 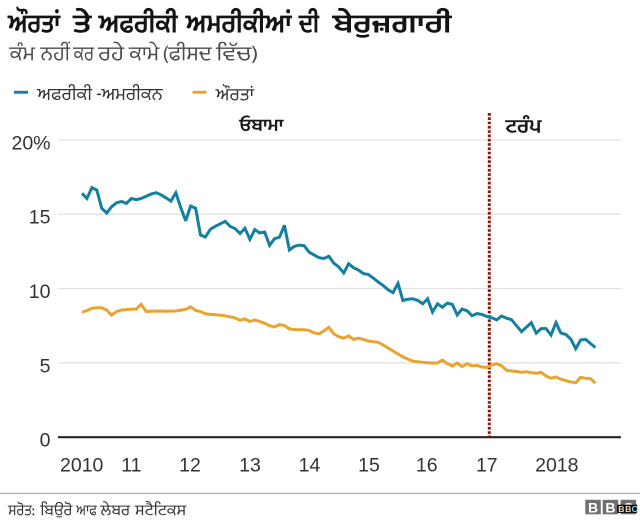 I want to click on svg-text: 14, so click(x=310, y=466).